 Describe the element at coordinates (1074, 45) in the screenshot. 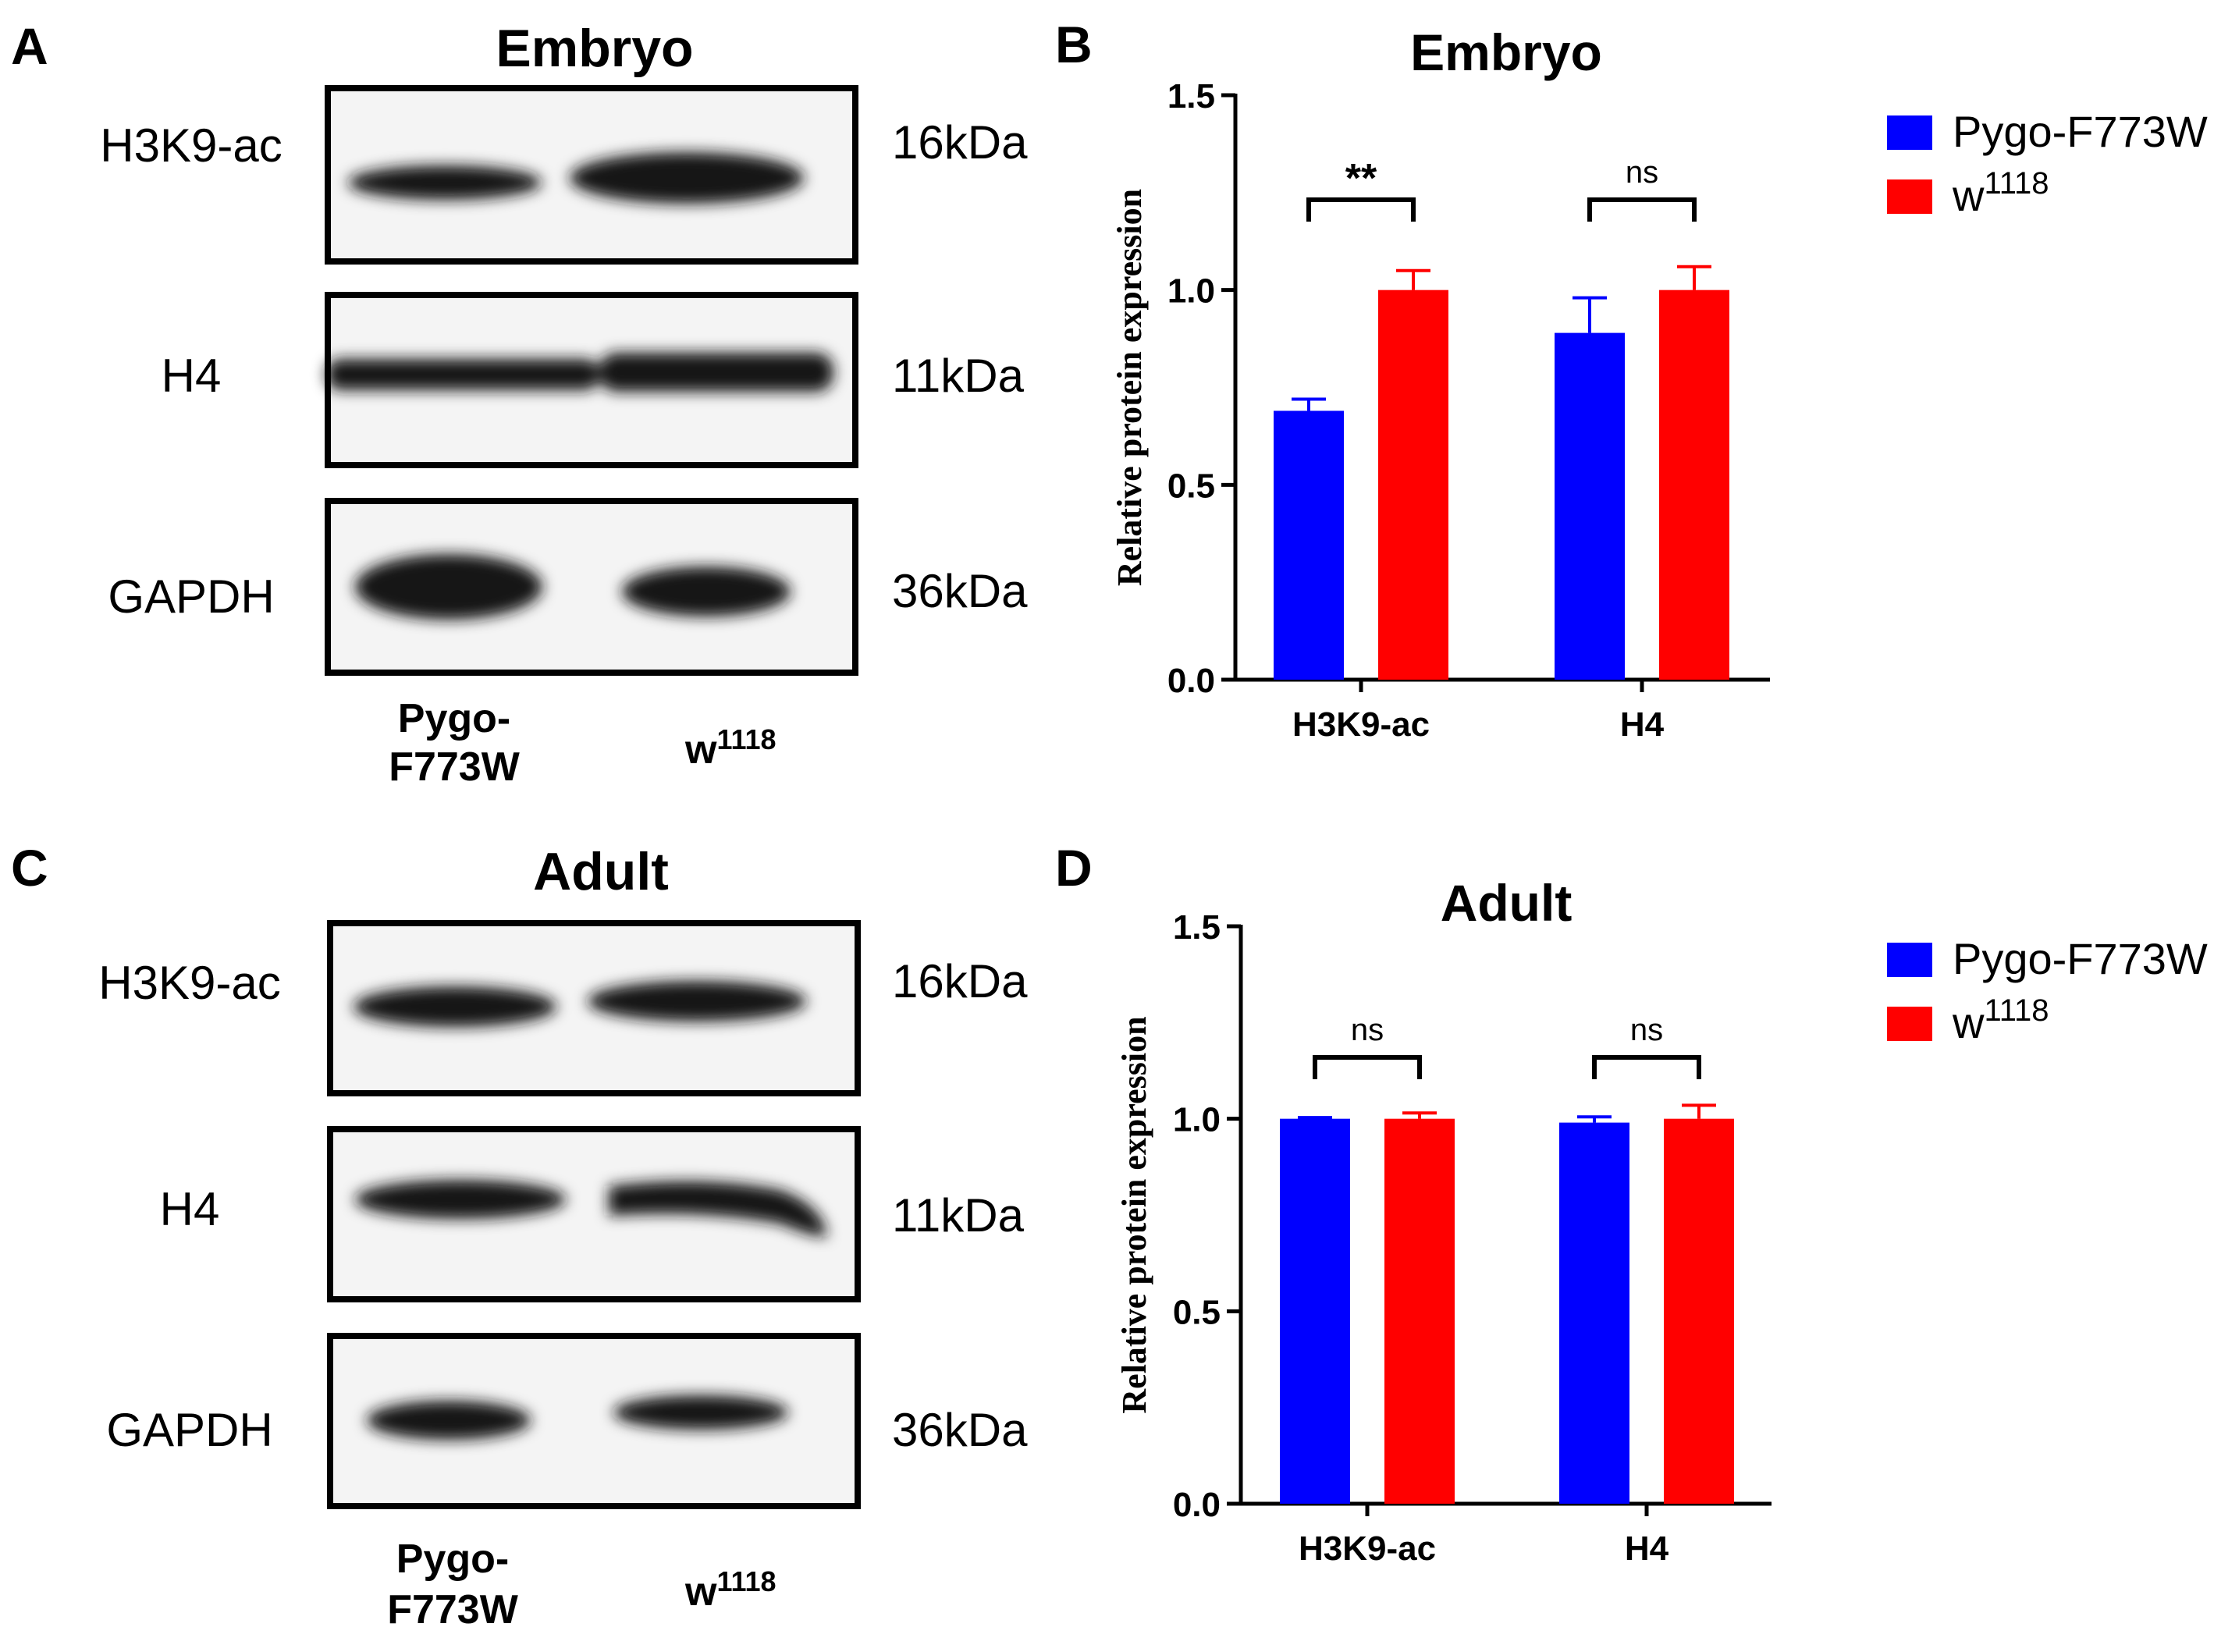

I see `panel-letter-b: B` at that location.